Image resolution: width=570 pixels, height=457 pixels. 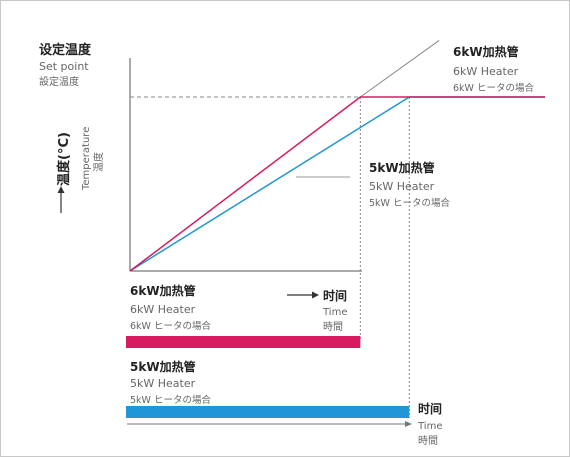 What do you see at coordinates (493, 88) in the screenshot?
I see `series-6kw-label-jp: 6kW ヒータの場合` at bounding box center [493, 88].